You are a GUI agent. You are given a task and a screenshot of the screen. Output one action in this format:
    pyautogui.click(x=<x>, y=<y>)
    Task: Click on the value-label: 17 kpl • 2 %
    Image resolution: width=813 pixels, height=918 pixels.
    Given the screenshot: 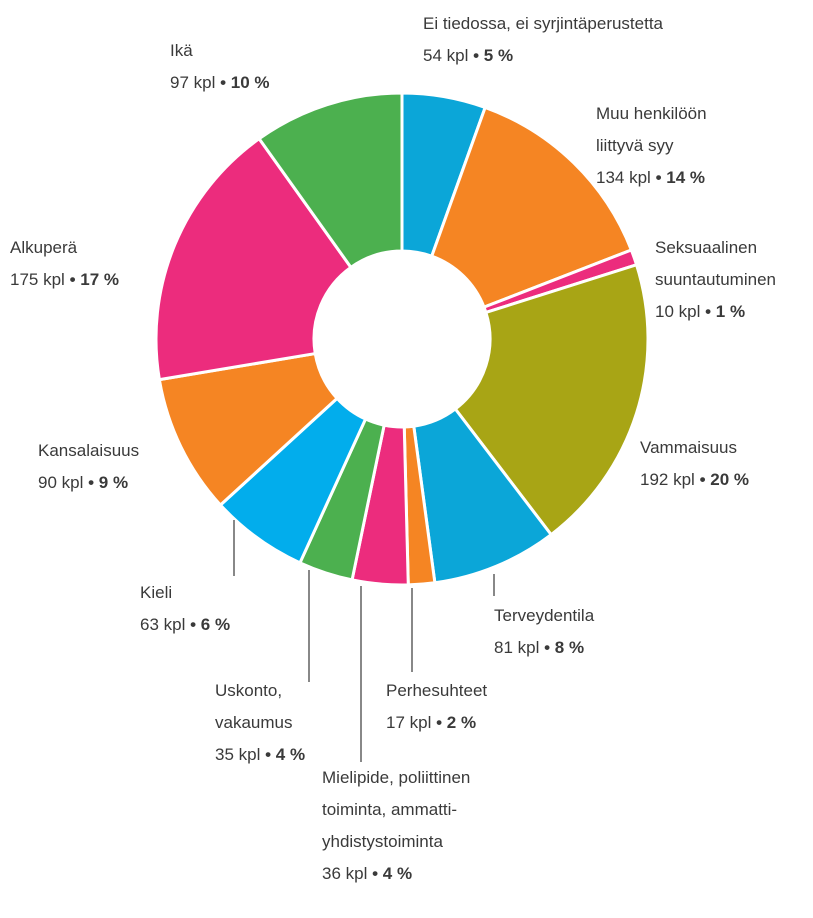 What is the action you would take?
    pyautogui.click(x=431, y=722)
    